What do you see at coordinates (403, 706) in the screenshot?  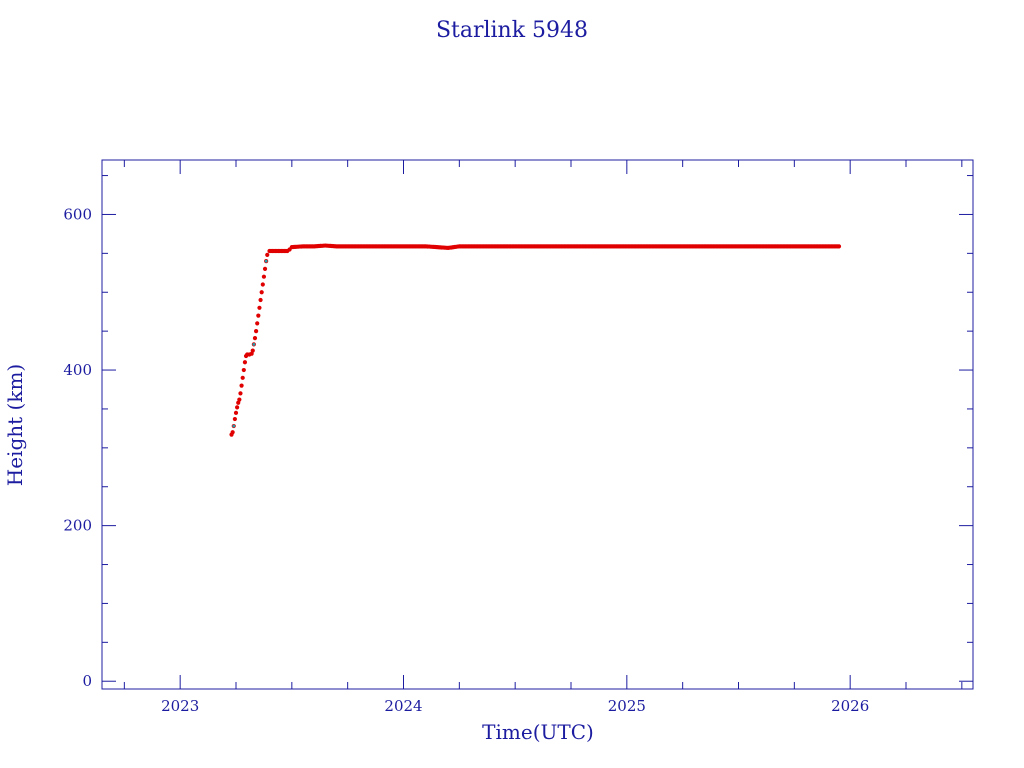 I see `x-tick-label: 2024` at bounding box center [403, 706].